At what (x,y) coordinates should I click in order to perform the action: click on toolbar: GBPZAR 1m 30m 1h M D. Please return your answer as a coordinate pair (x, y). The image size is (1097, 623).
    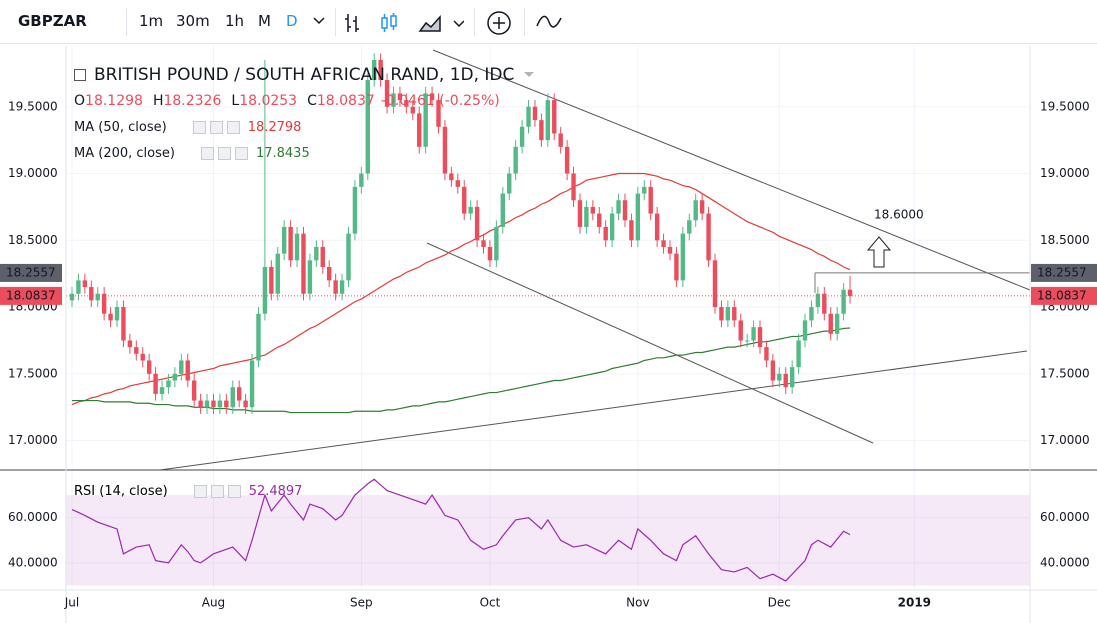
    Looking at the image, I should click on (548, 22).